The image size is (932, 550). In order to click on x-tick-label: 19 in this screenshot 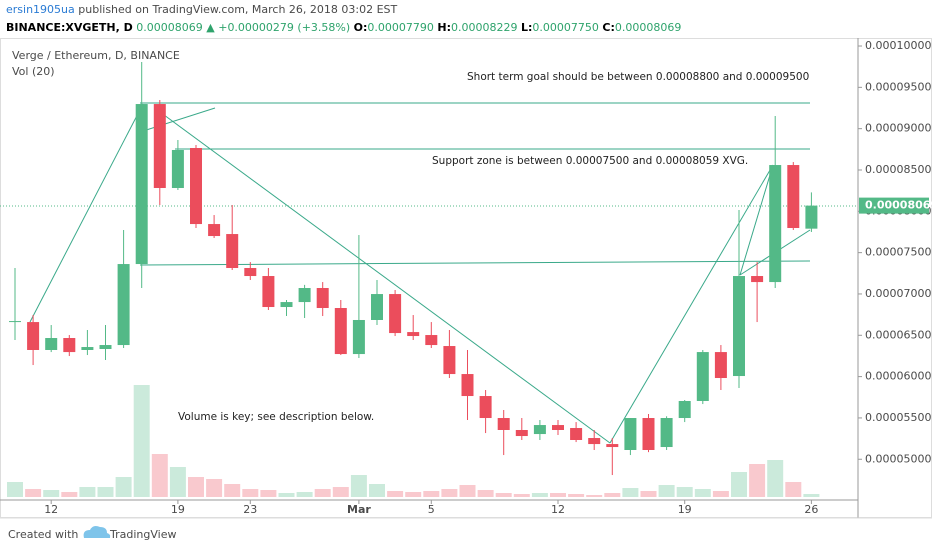, I will do `click(685, 509)`.